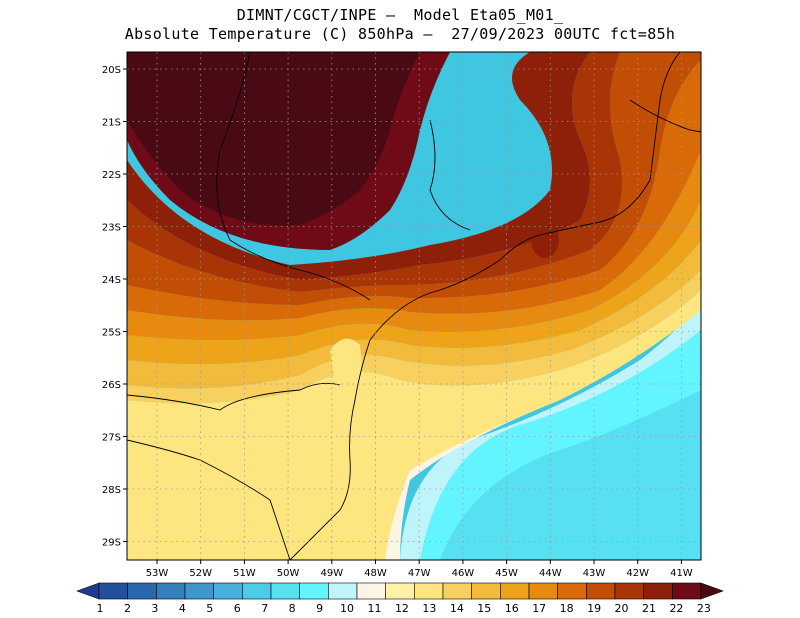 This screenshot has height=618, width=800. What do you see at coordinates (111, 228) in the screenshot?
I see `lat-tick-label: 23S` at bounding box center [111, 228].